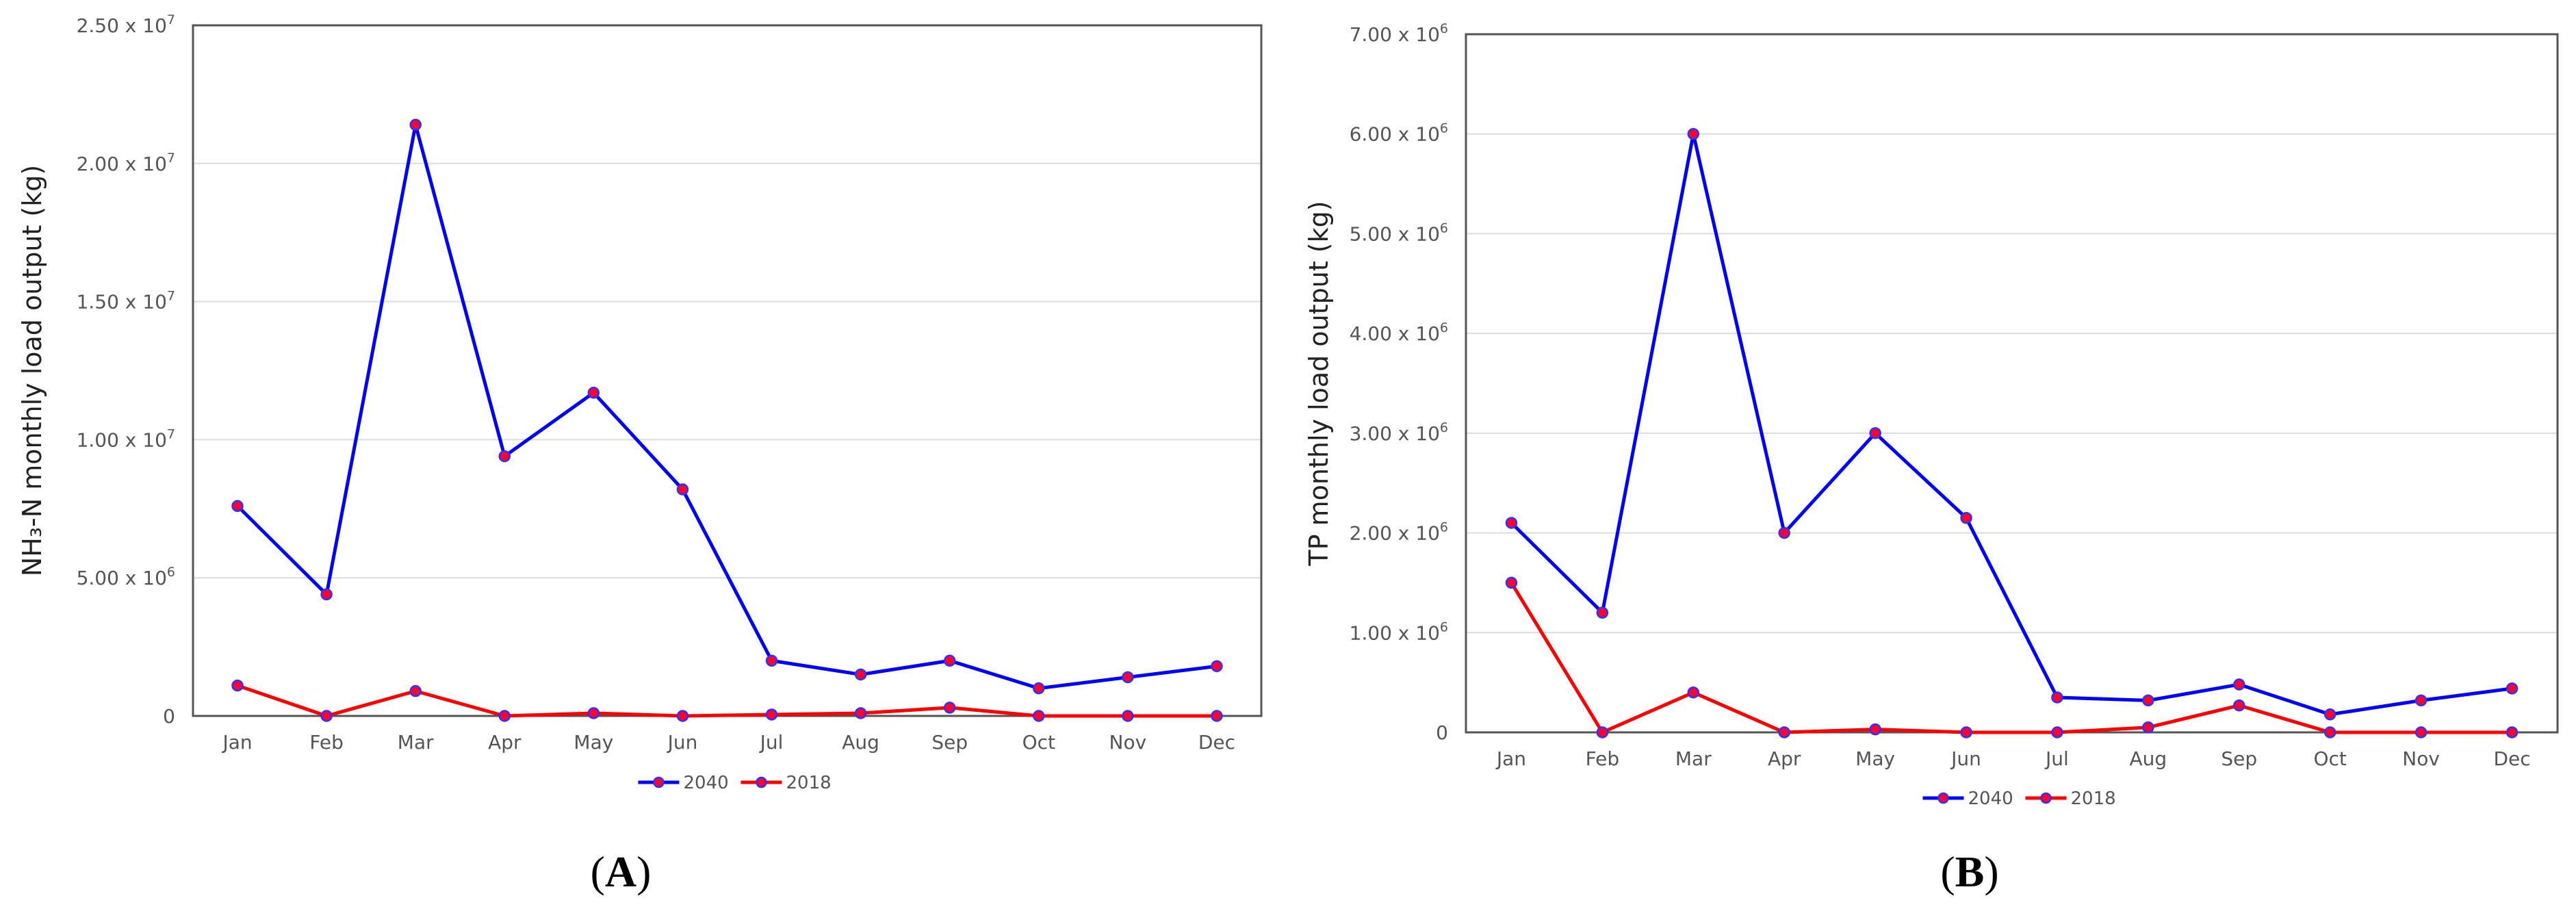  What do you see at coordinates (621, 871) in the screenshot?
I see `panel-label: (A)` at bounding box center [621, 871].